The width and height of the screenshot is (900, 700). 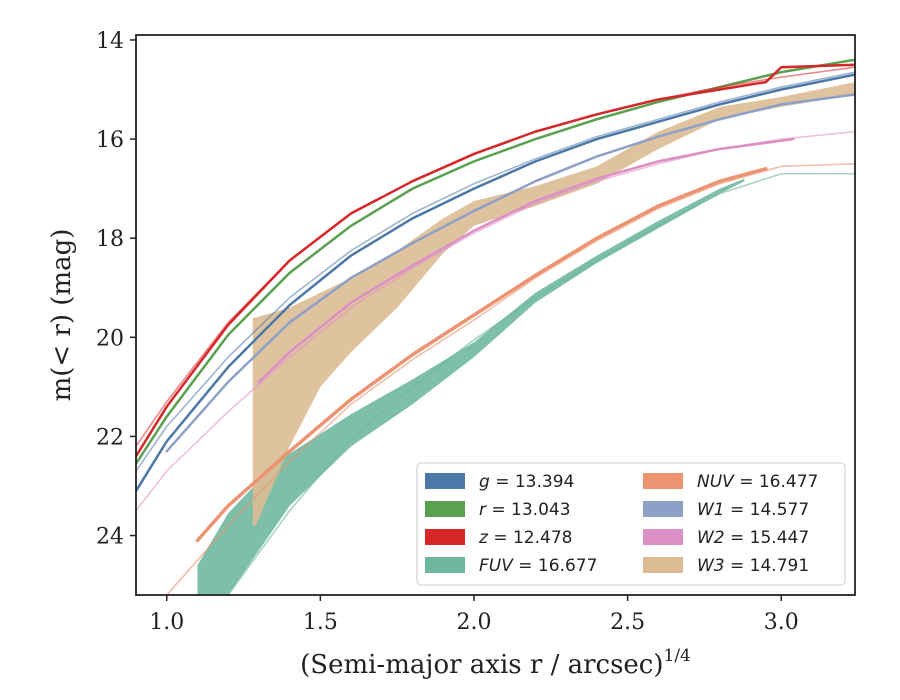 I want to click on y-axis-label: m(< r) (mag), so click(x=62, y=315).